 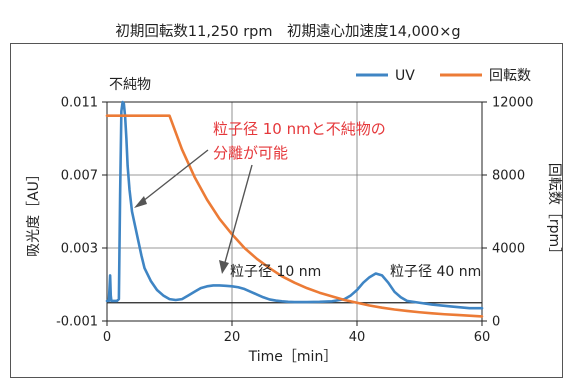 What do you see at coordinates (34, 212) in the screenshot?
I see `y-axis-left-title: 吸光度［AU］` at bounding box center [34, 212].